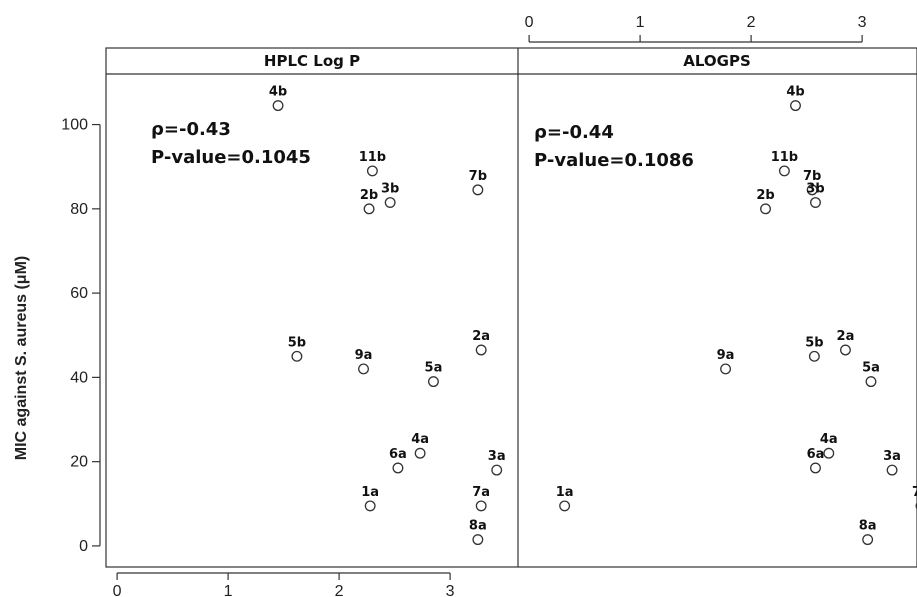 This screenshot has width=917, height=597. What do you see at coordinates (74, 125) in the screenshot?
I see `y-tick-label: 100` at bounding box center [74, 125].